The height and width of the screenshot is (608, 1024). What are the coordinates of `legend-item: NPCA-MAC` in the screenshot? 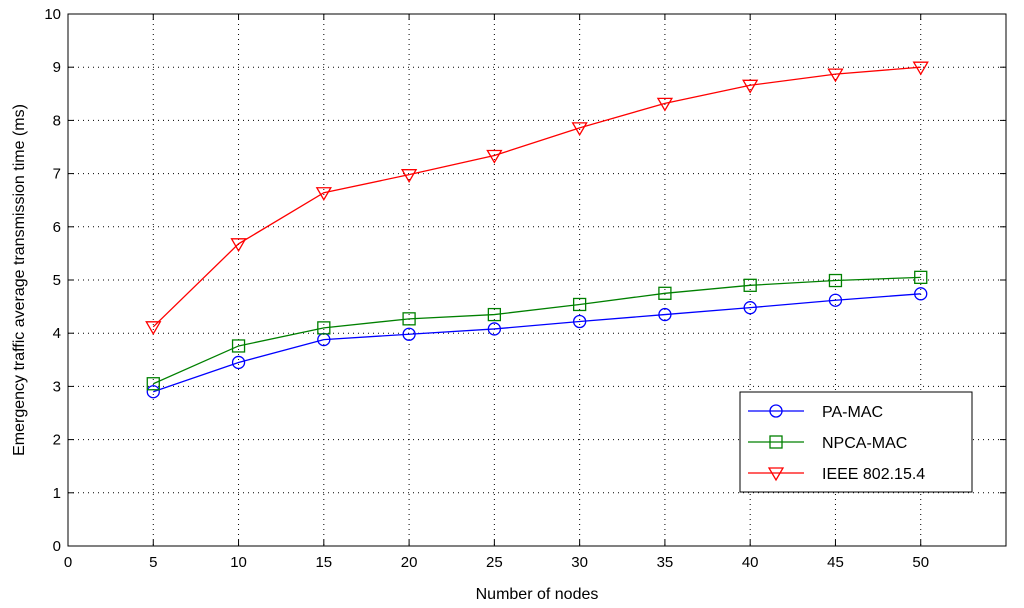 It's located at (827, 443).